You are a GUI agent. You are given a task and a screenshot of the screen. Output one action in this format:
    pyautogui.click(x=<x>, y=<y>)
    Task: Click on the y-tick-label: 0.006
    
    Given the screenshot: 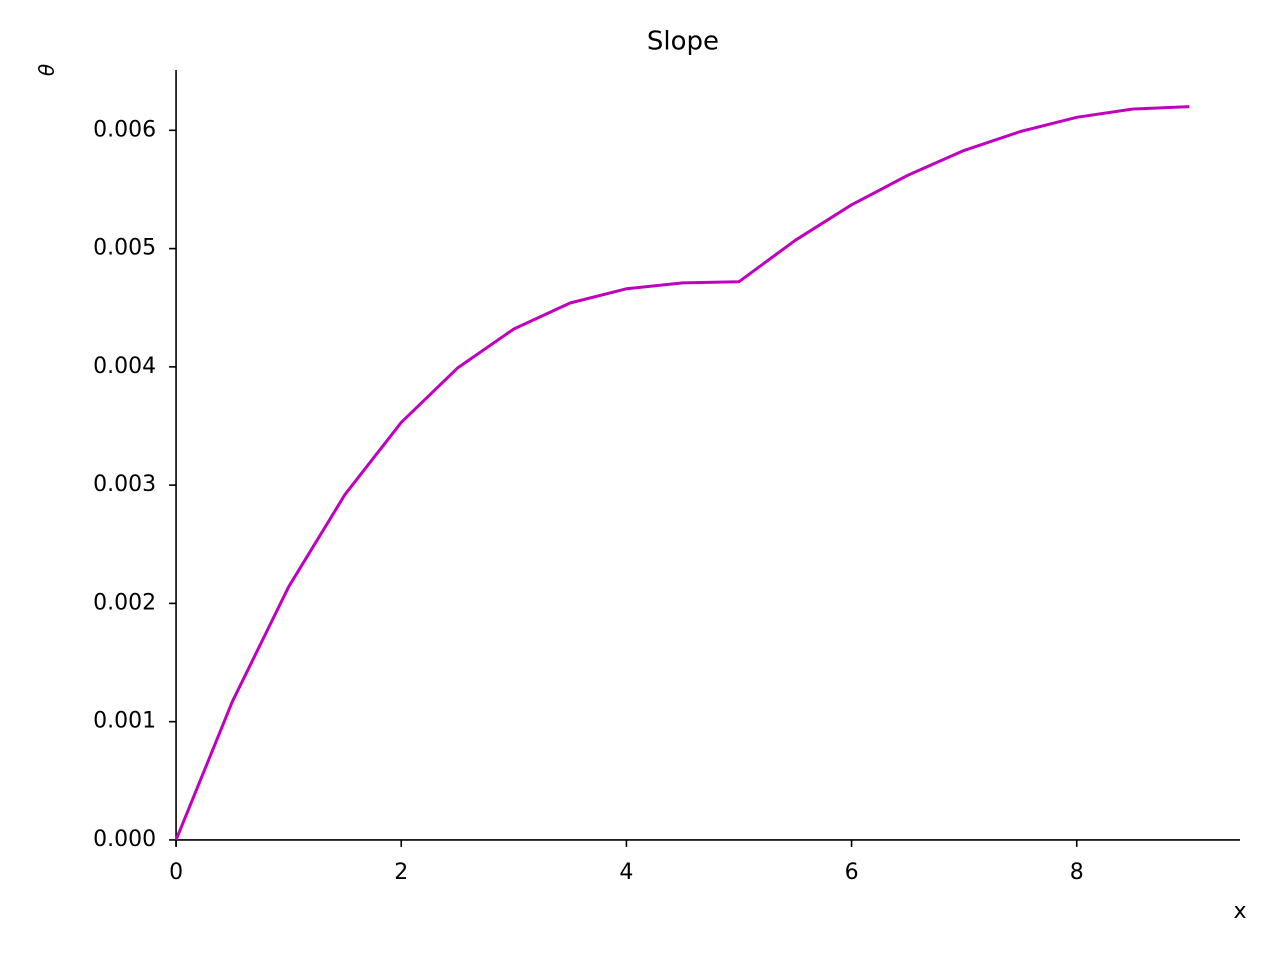 What is the action you would take?
    pyautogui.click(x=124, y=129)
    